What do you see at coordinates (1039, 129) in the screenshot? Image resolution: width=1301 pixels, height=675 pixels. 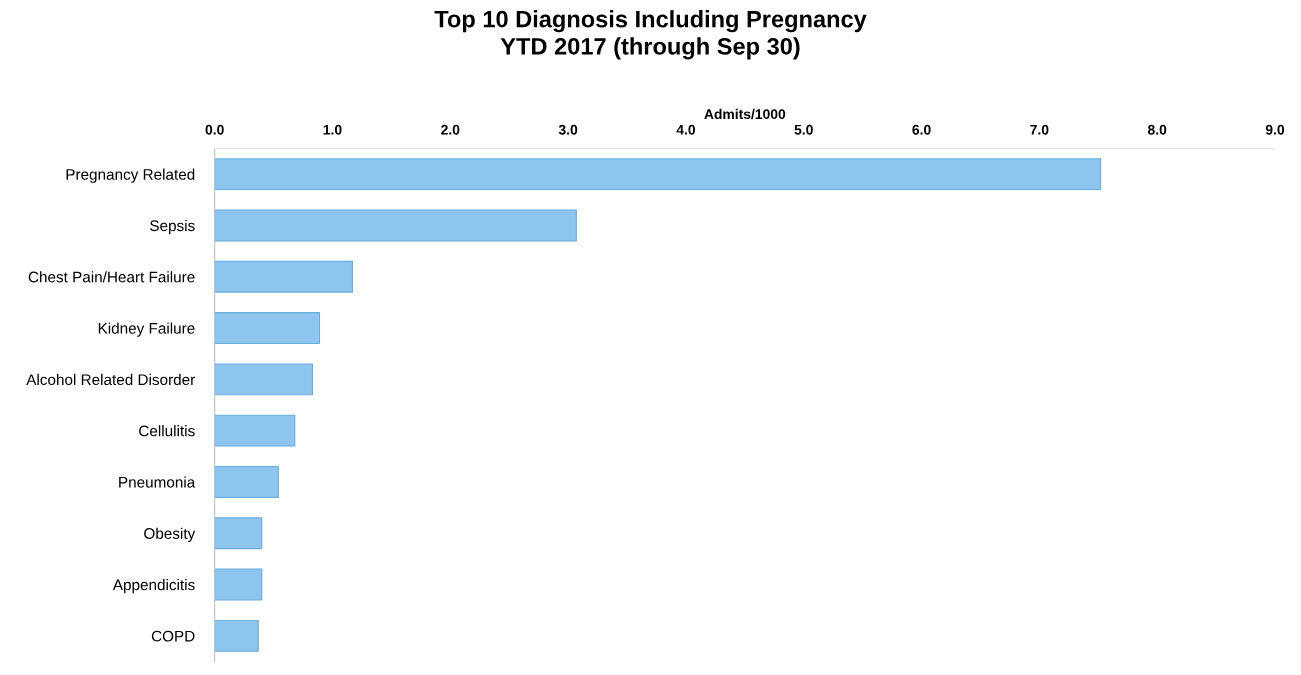 I see `x-tick-label: 7.0` at bounding box center [1039, 129].